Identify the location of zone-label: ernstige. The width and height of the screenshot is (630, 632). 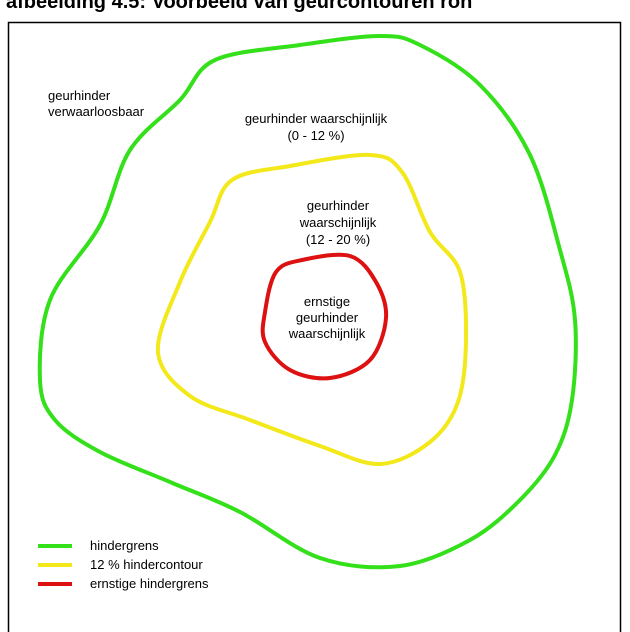
(327, 301).